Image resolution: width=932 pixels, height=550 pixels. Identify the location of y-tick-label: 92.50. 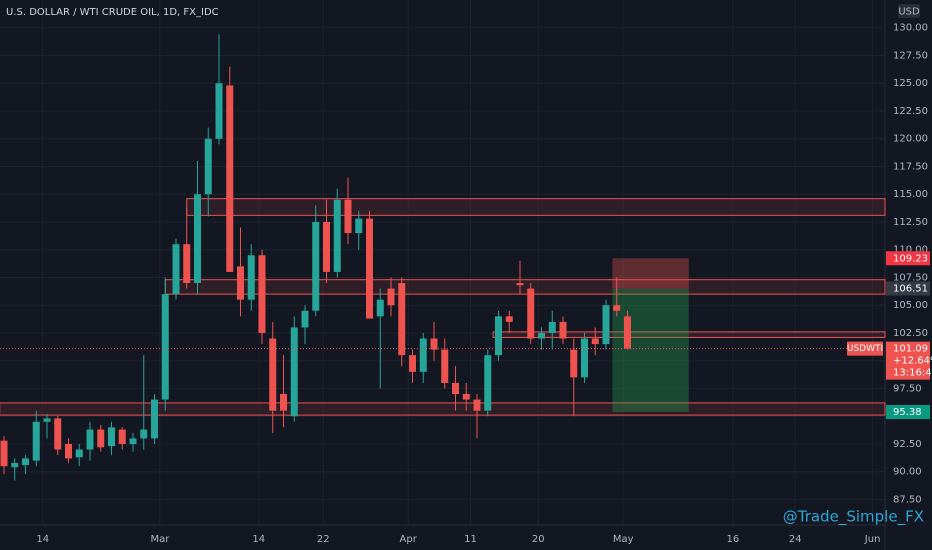
(907, 444).